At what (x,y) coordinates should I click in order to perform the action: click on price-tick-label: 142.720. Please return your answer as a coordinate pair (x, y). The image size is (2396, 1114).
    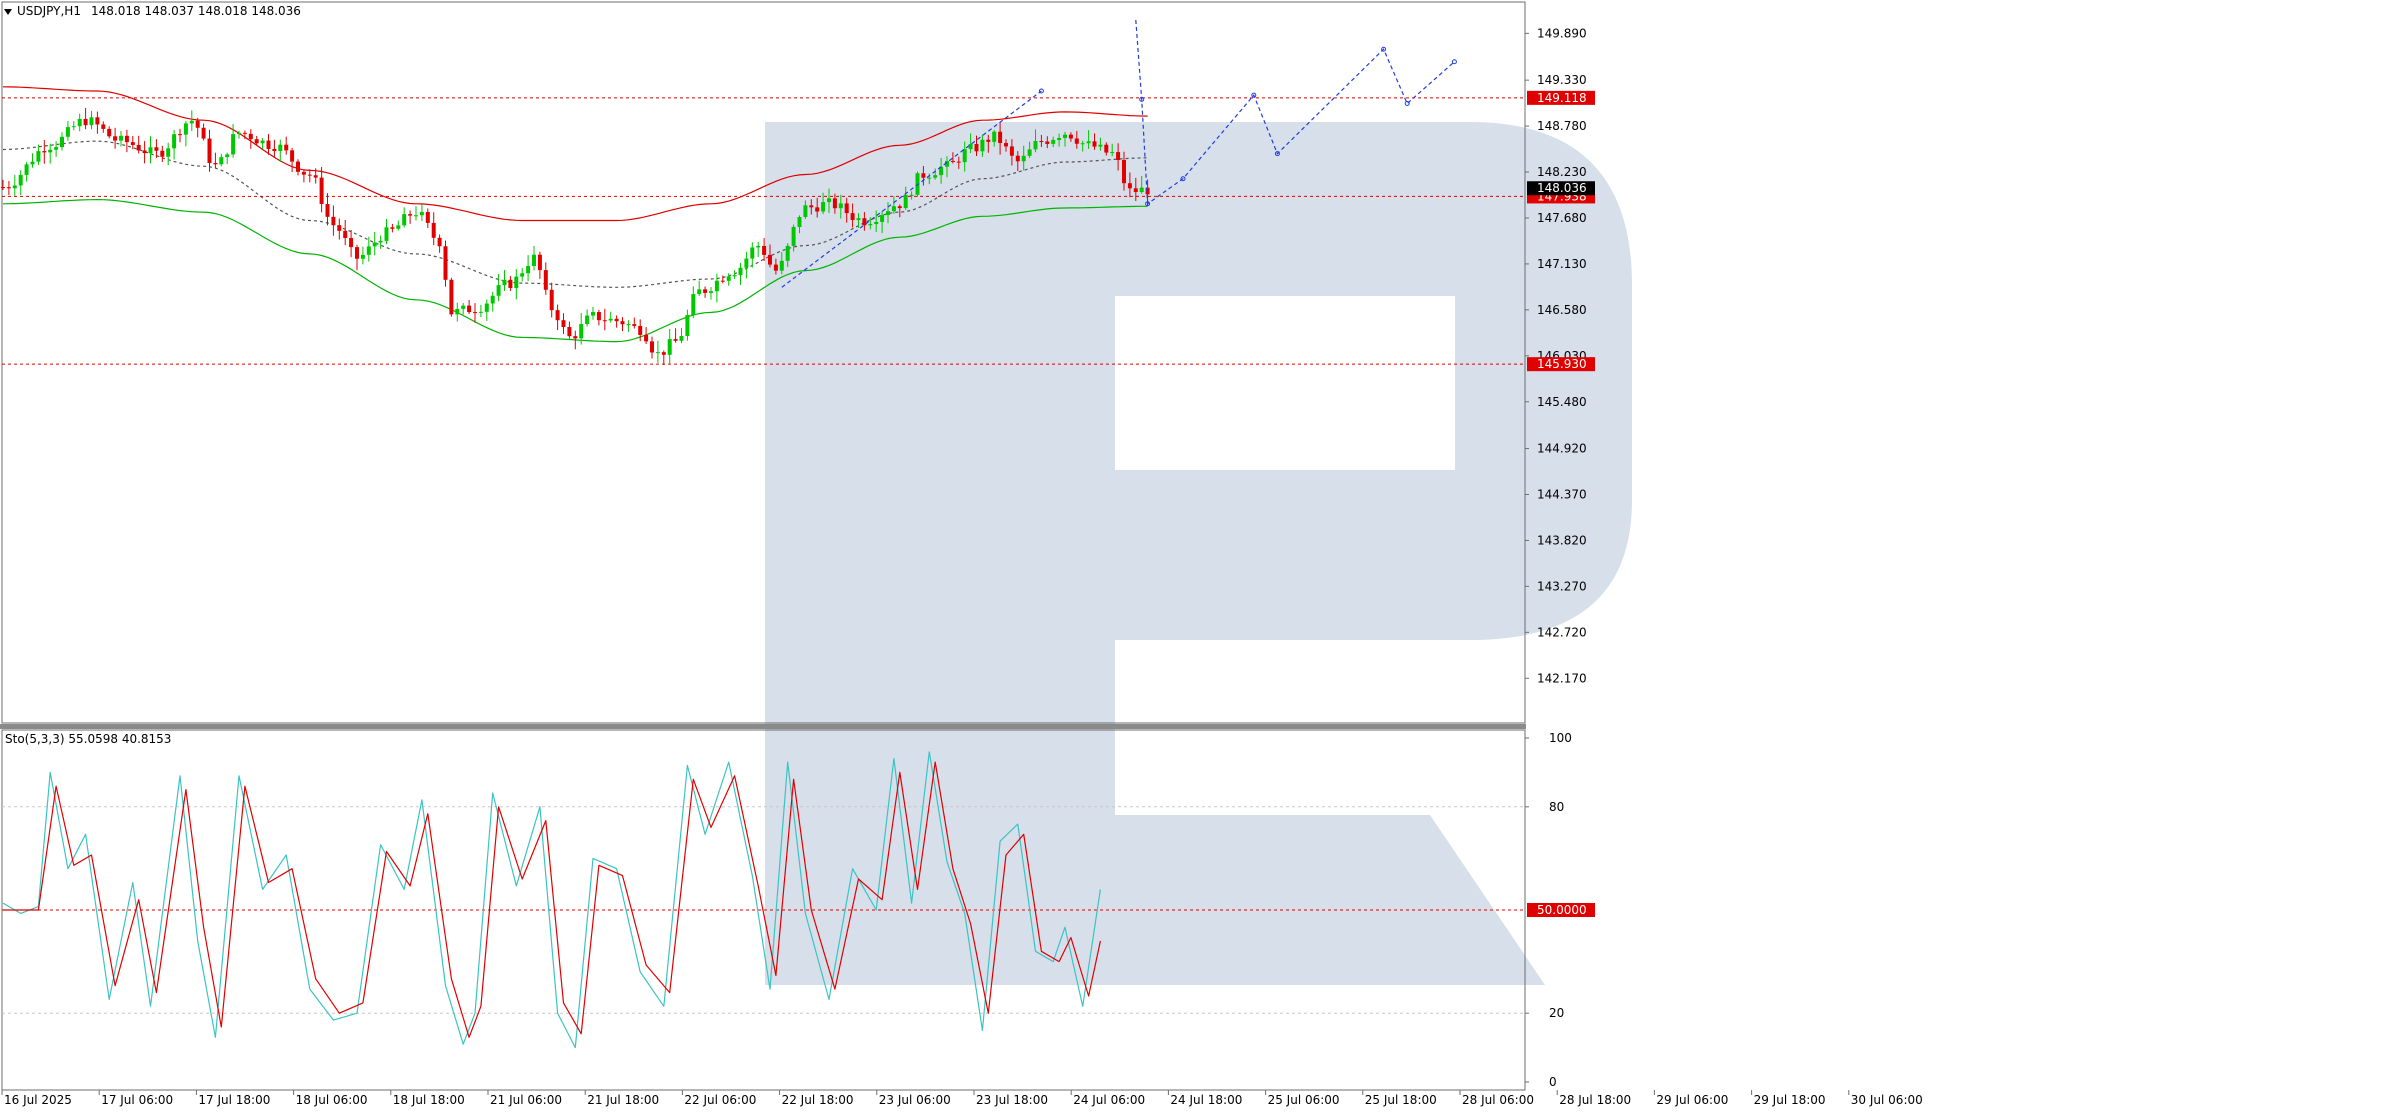
    Looking at the image, I should click on (1562, 632).